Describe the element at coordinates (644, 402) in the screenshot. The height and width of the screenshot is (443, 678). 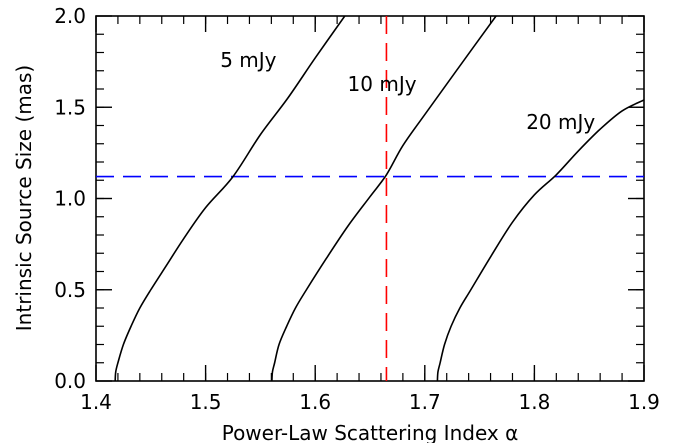
I see `x-tick-label: 1.9` at that location.